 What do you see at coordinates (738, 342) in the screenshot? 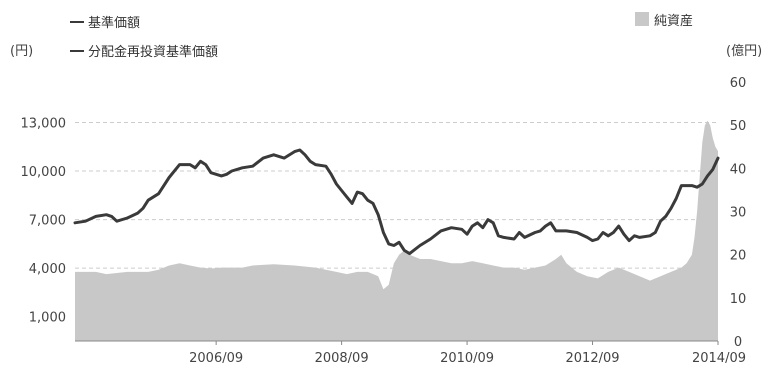
I see `right-tick-label: 0` at bounding box center [738, 342].